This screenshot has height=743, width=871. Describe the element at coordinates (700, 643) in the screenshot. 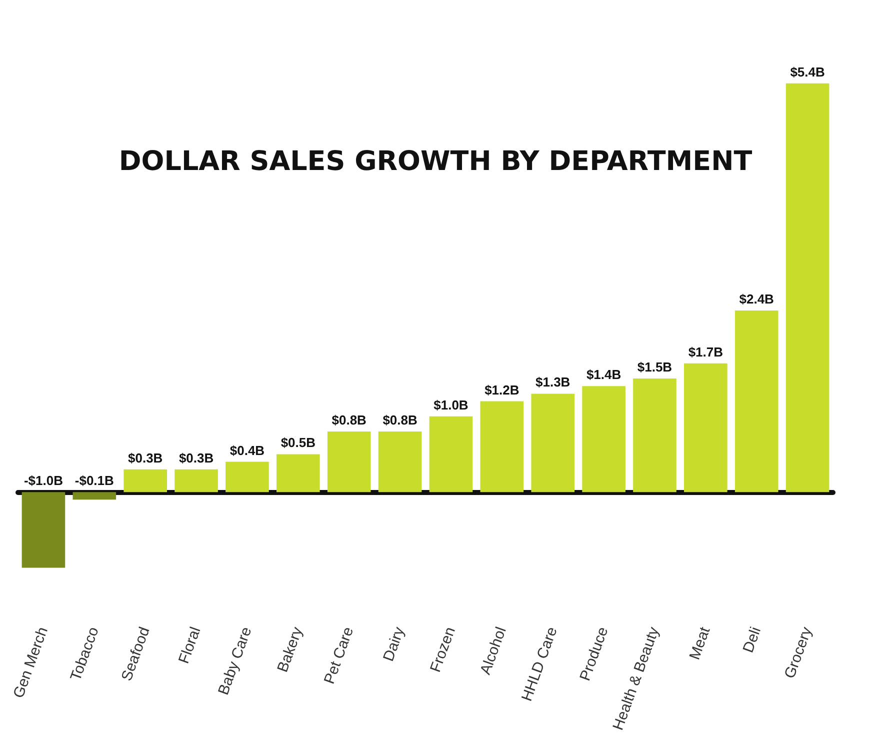

I see `x-tick-label: Meat` at that location.